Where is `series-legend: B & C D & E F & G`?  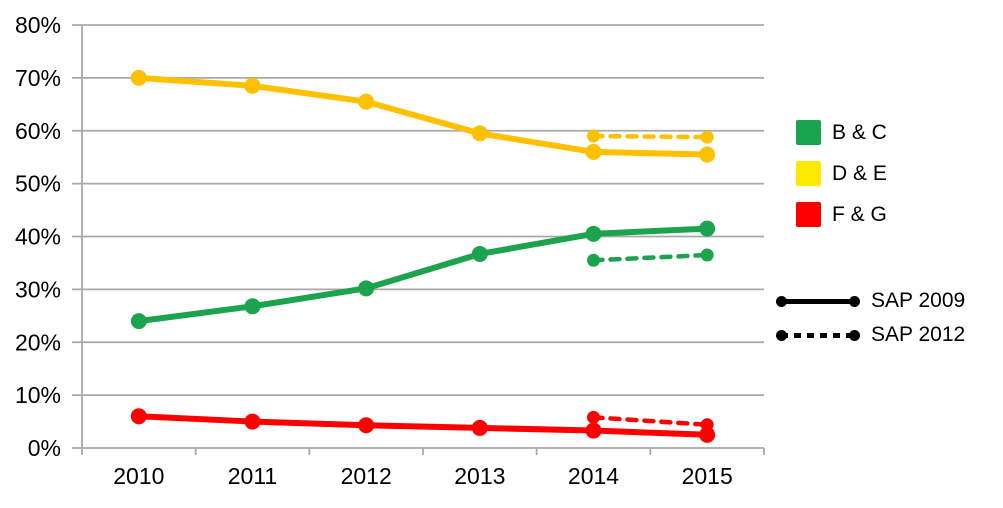 series-legend: B & C D & E F & G is located at coordinates (841, 173).